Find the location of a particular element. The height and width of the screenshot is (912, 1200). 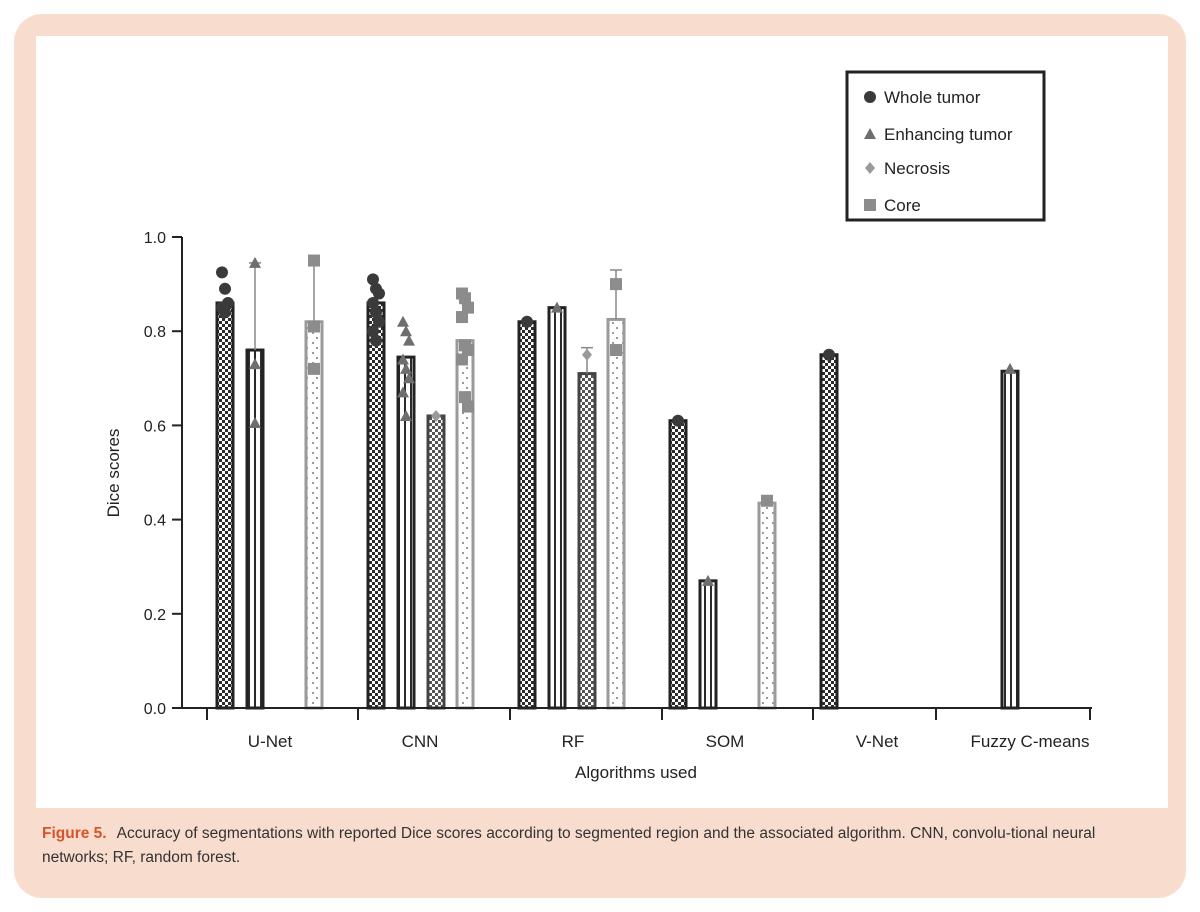

legend: Whole tumor Enhancing tumor Necrosis Core is located at coordinates (945, 146).